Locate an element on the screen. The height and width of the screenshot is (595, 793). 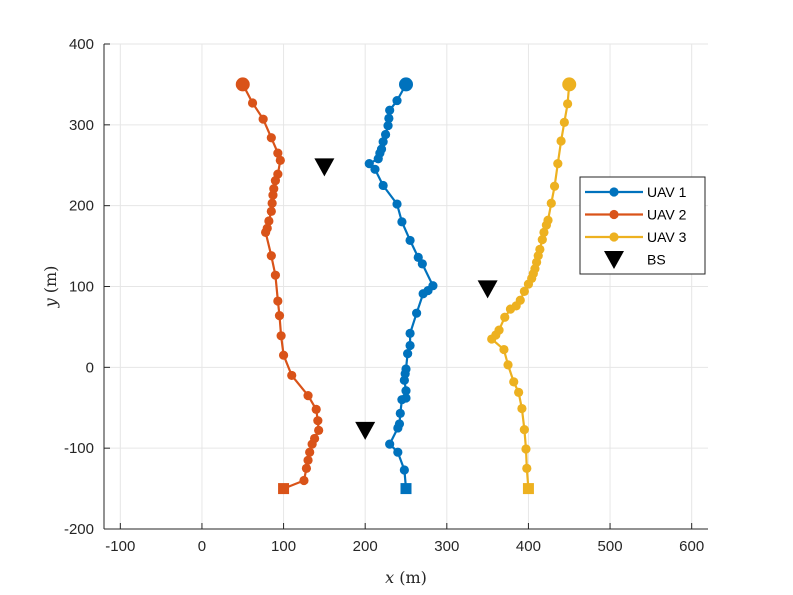
y-axis-label: y (m) is located at coordinates (50, 287).